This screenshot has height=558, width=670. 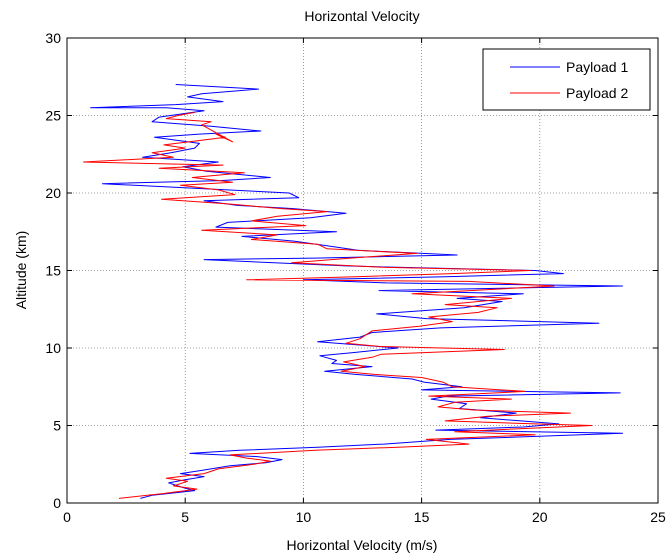 What do you see at coordinates (540, 517) in the screenshot?
I see `x-tick-label: 20` at bounding box center [540, 517].